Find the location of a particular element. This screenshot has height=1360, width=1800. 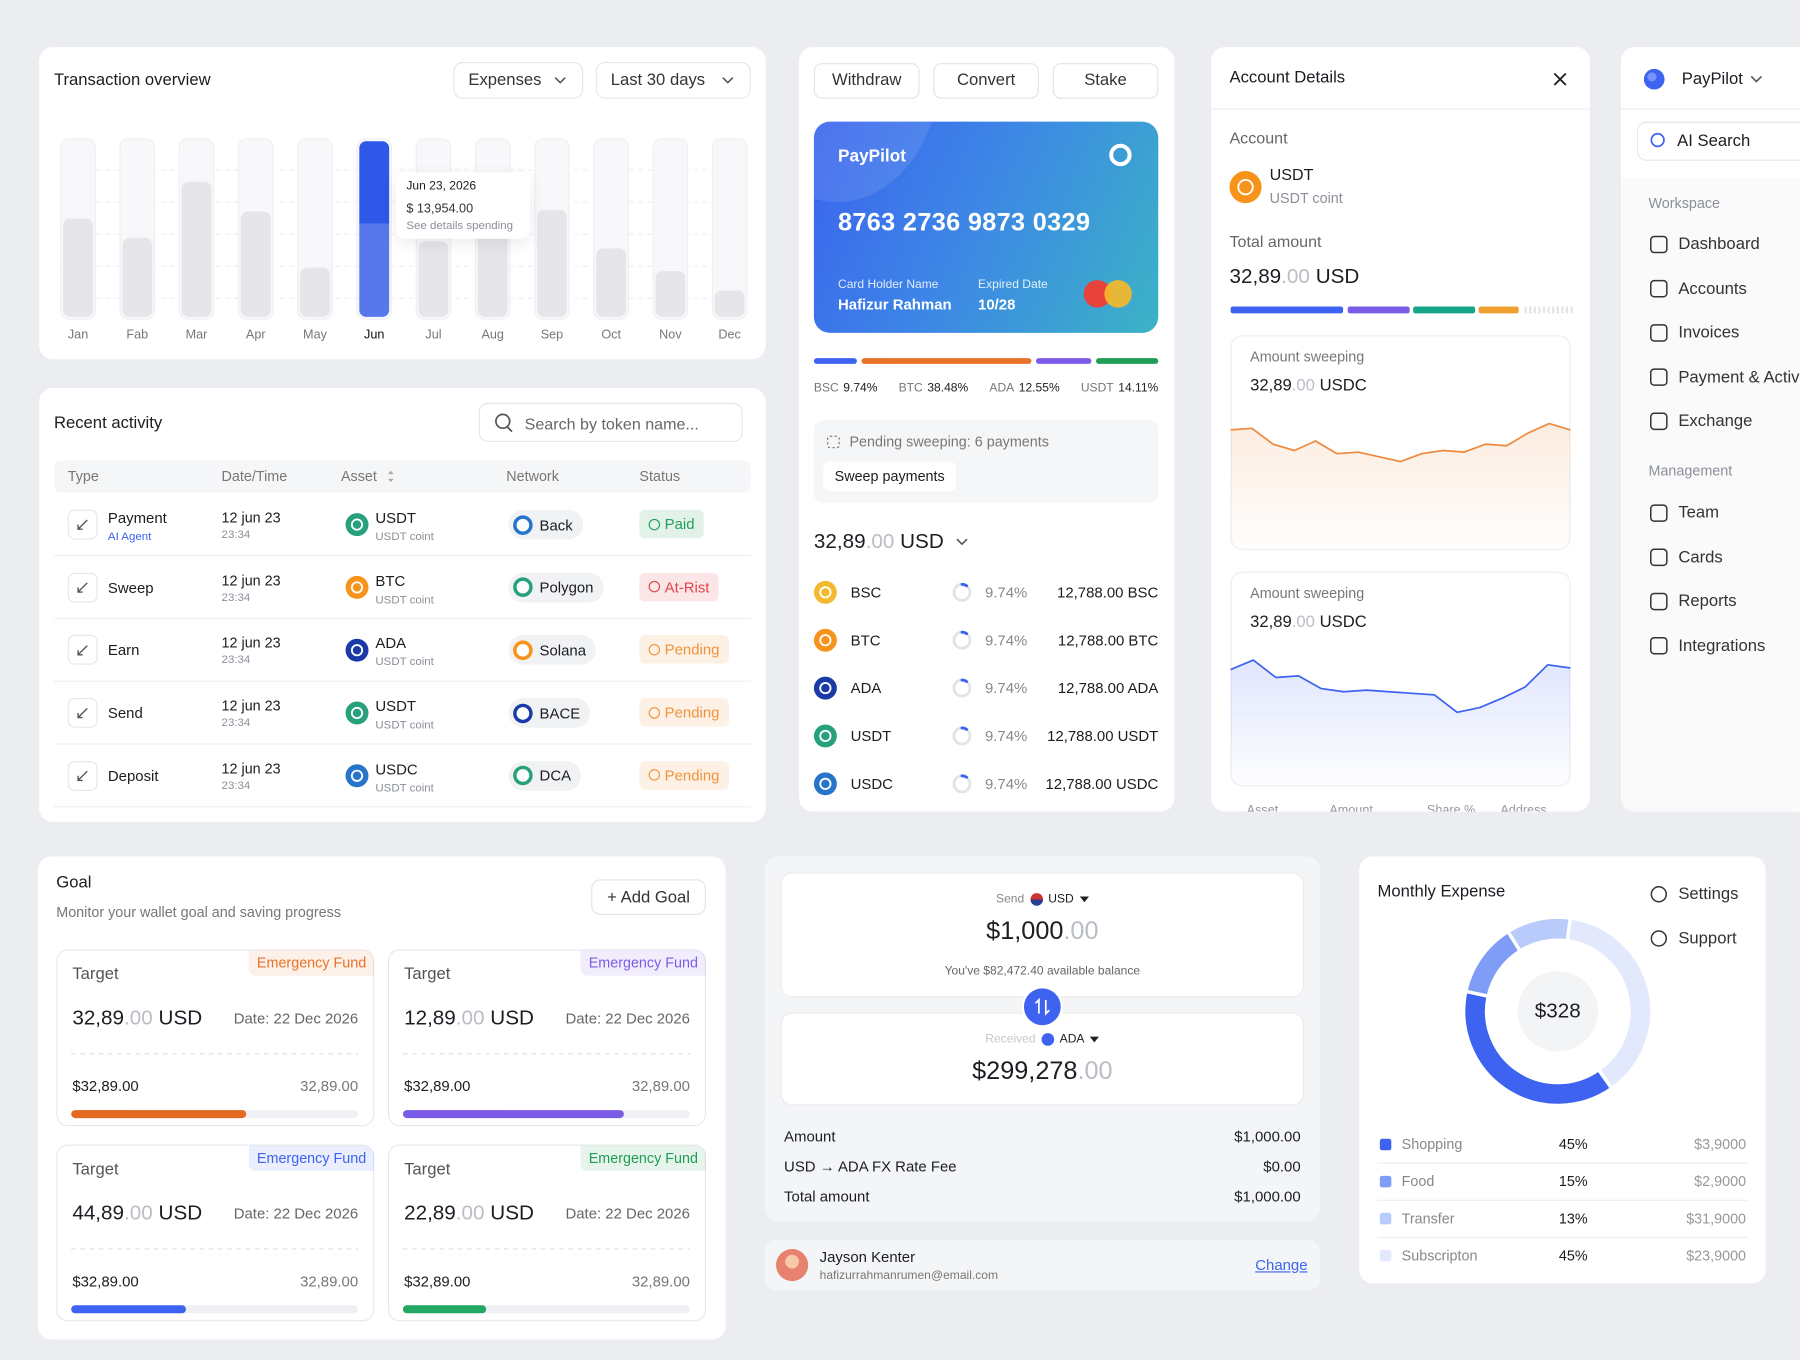

add-goal-label: + Add Goal is located at coordinates (649, 897).